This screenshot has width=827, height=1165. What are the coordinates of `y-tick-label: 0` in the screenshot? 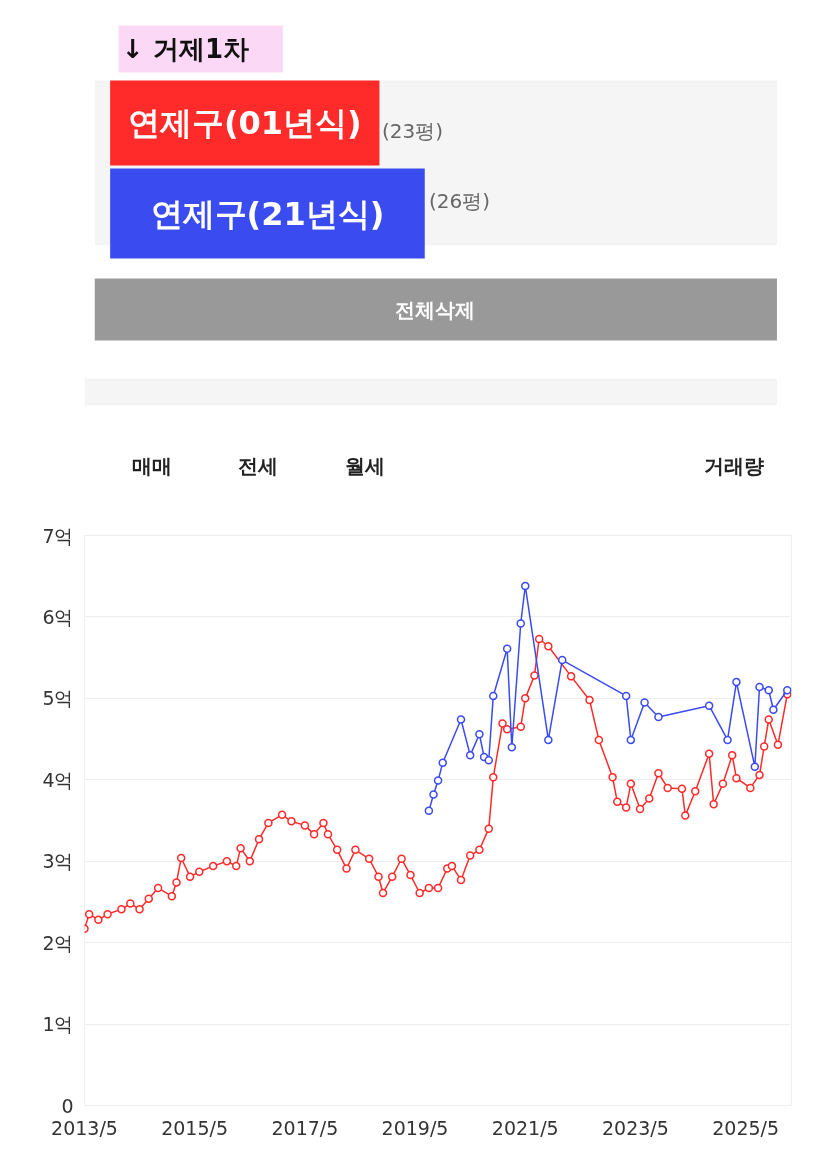 It's located at (67, 1105).